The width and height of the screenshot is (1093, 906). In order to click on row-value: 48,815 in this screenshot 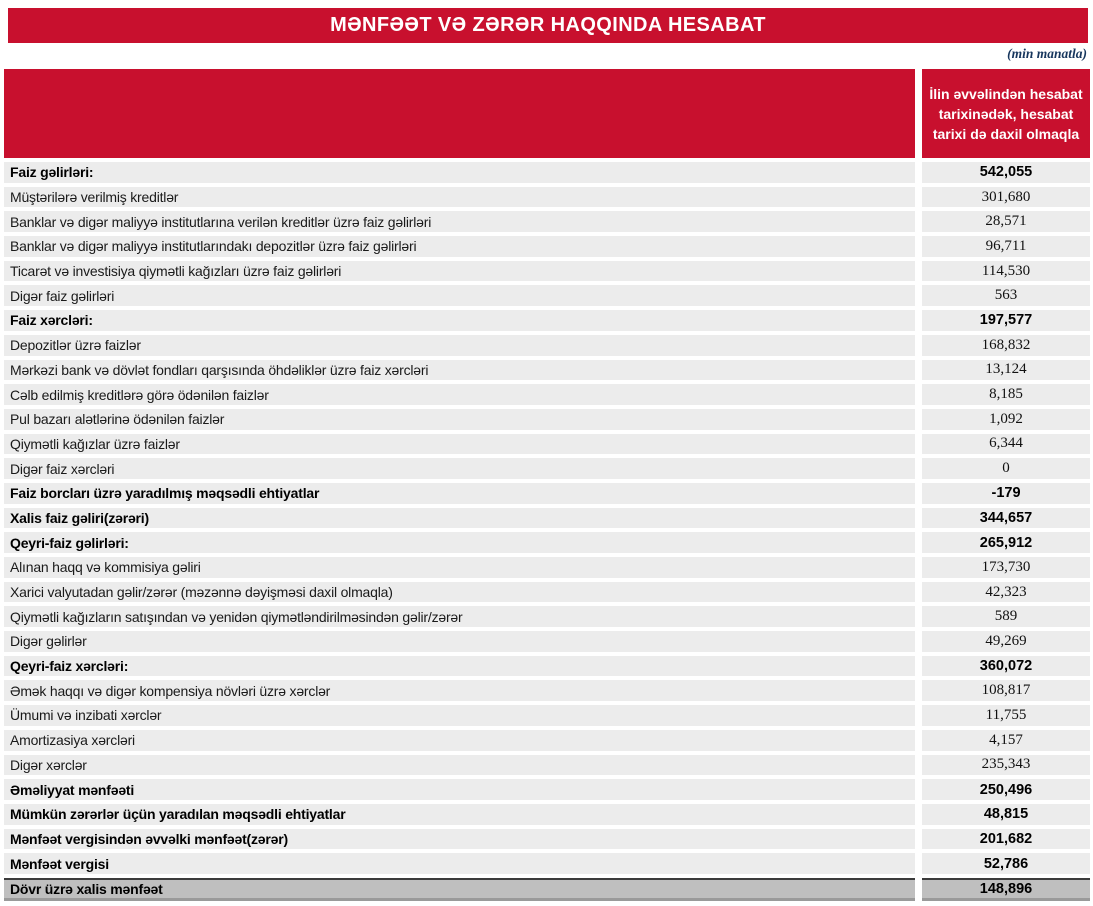, I will do `click(1006, 814)`.